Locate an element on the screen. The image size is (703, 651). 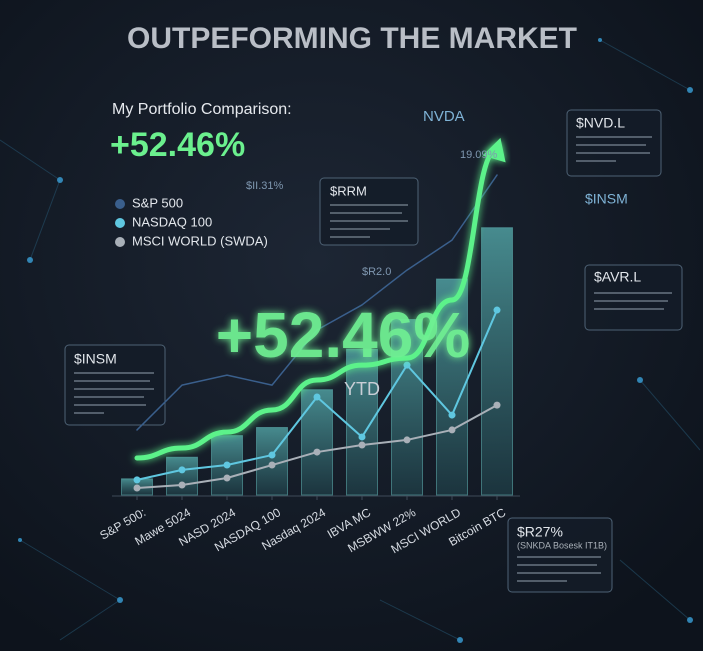
subtitle: My Portfolio Comparison: is located at coordinates (202, 109).